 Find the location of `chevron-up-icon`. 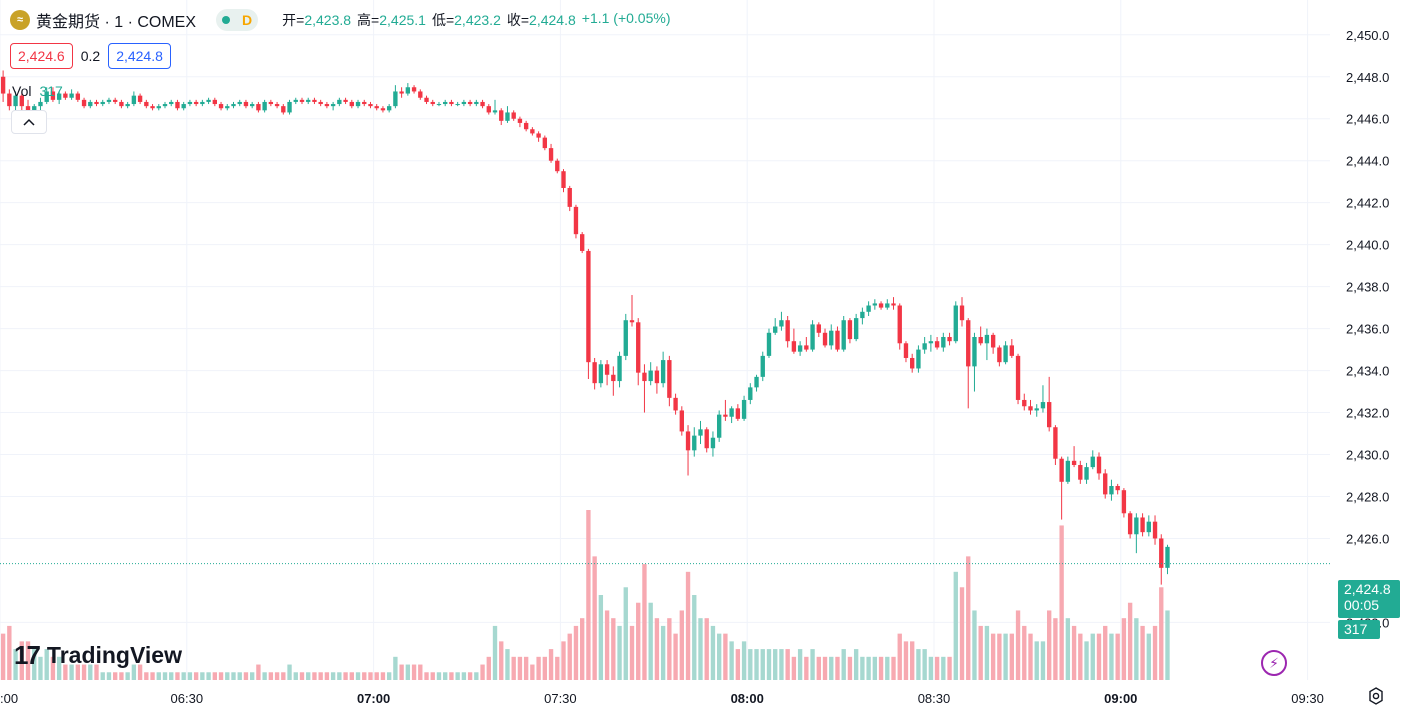

chevron-up-icon is located at coordinates (29, 122).